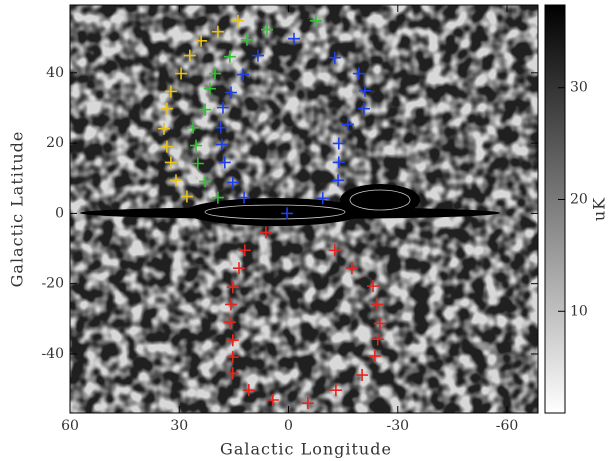 The width and height of the screenshot is (613, 461). I want to click on x-tick-label: 30, so click(179, 426).